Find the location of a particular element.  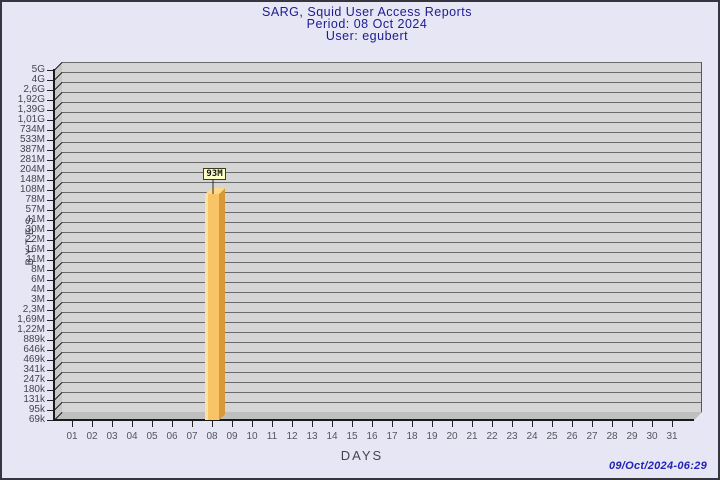

plot-left-wall is located at coordinates (58, 241).